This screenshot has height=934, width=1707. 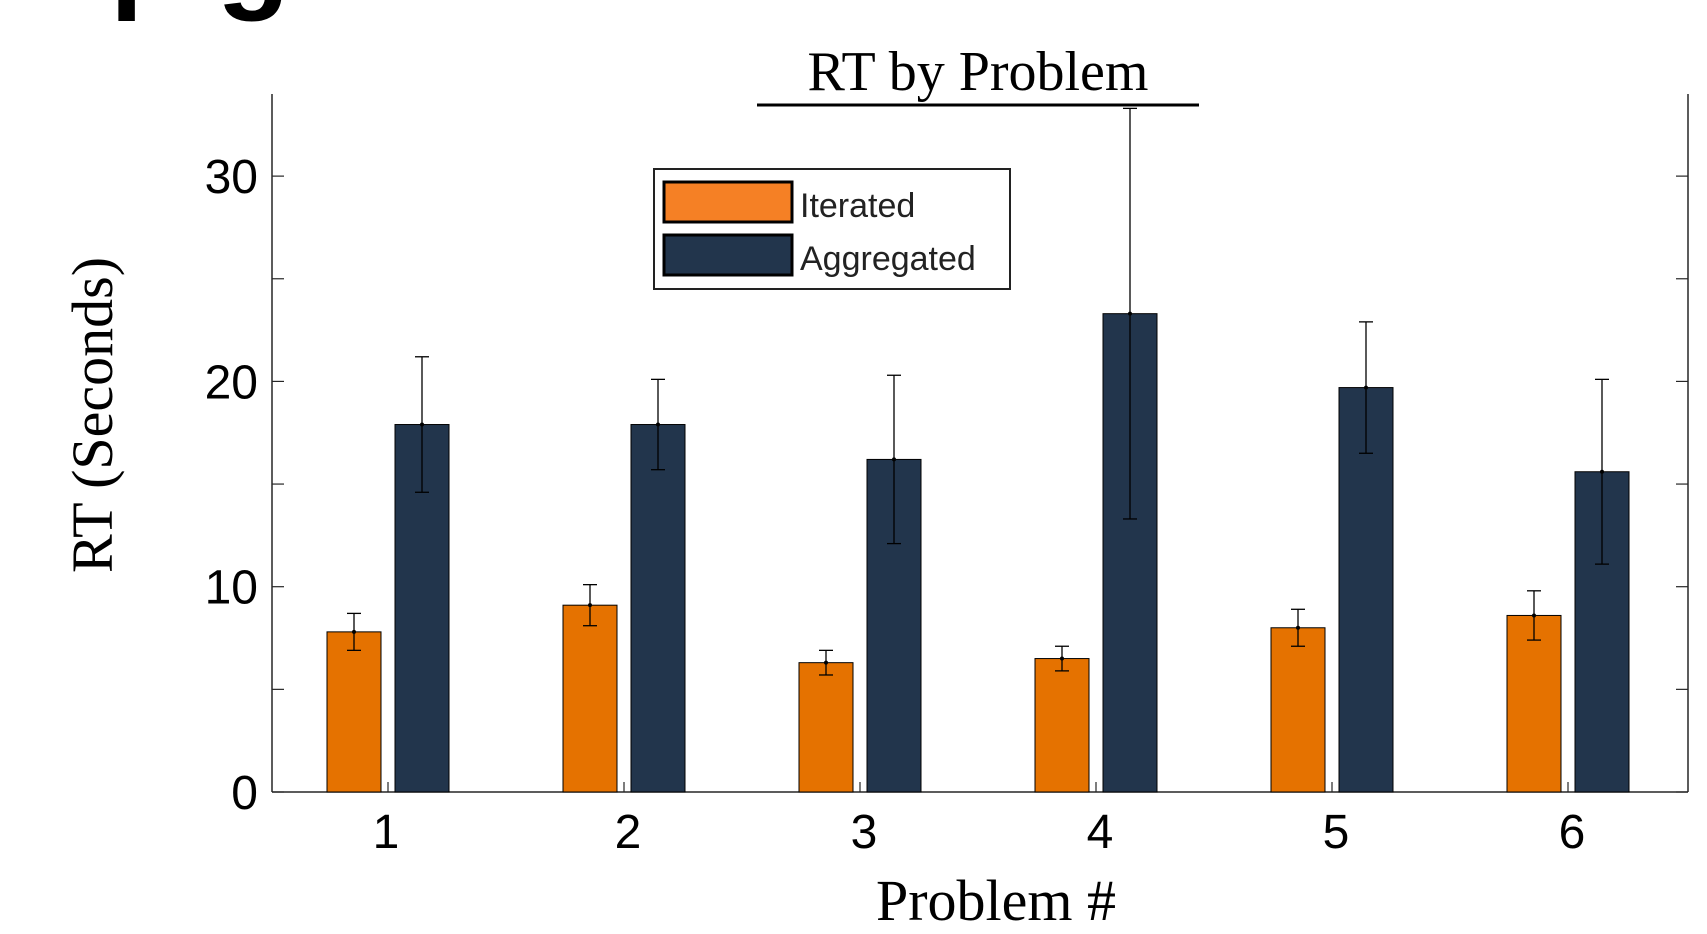 What do you see at coordinates (231, 588) in the screenshot?
I see `y-tick-label: 10` at bounding box center [231, 588].